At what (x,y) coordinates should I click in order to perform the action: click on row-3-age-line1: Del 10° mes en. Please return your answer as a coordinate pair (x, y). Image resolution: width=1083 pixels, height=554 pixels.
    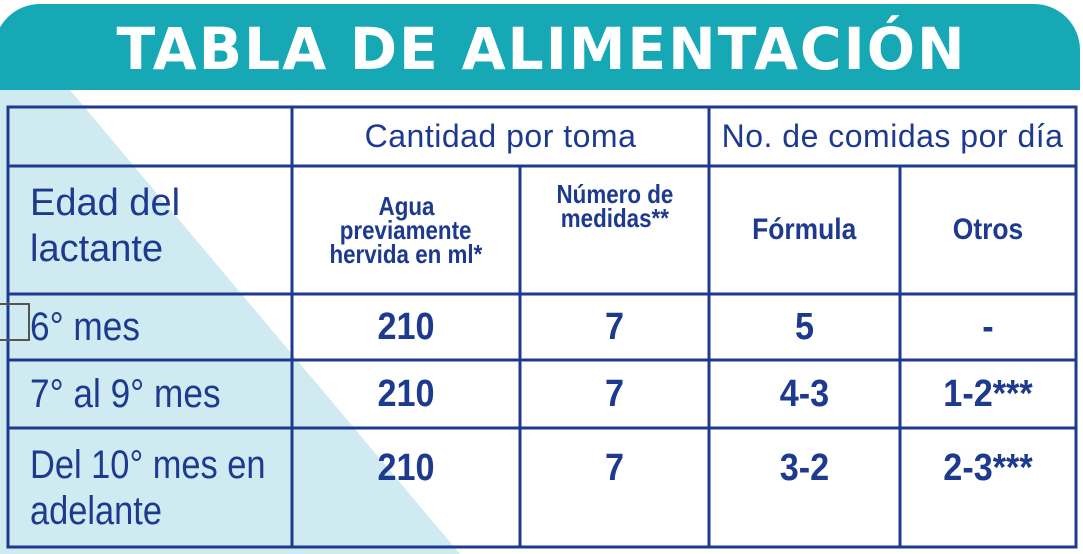
    Looking at the image, I should click on (148, 464).